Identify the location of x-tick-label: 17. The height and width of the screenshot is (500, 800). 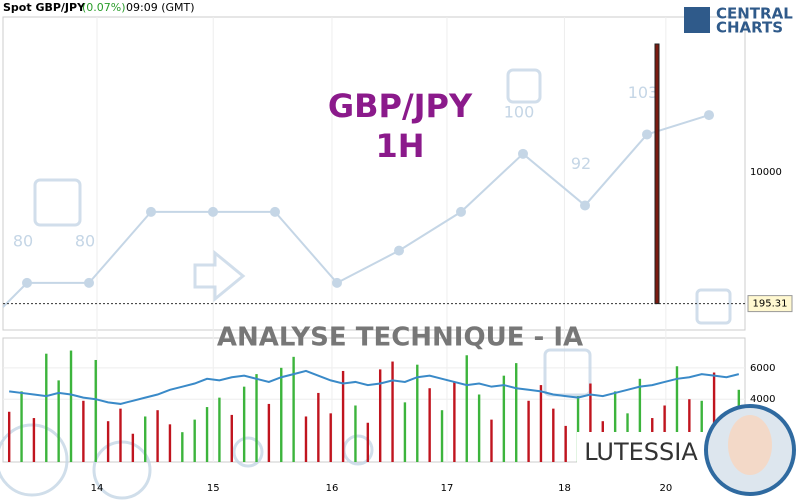
(447, 488).